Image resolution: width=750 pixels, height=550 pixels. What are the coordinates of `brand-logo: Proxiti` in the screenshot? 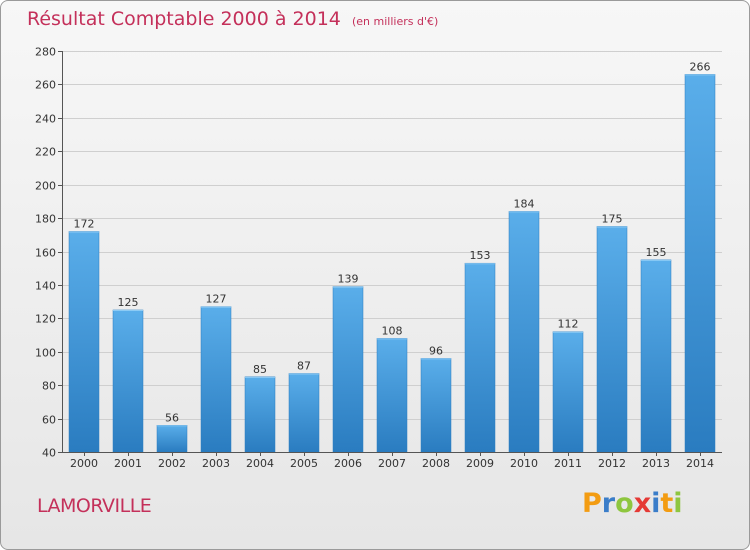 It's located at (632, 503).